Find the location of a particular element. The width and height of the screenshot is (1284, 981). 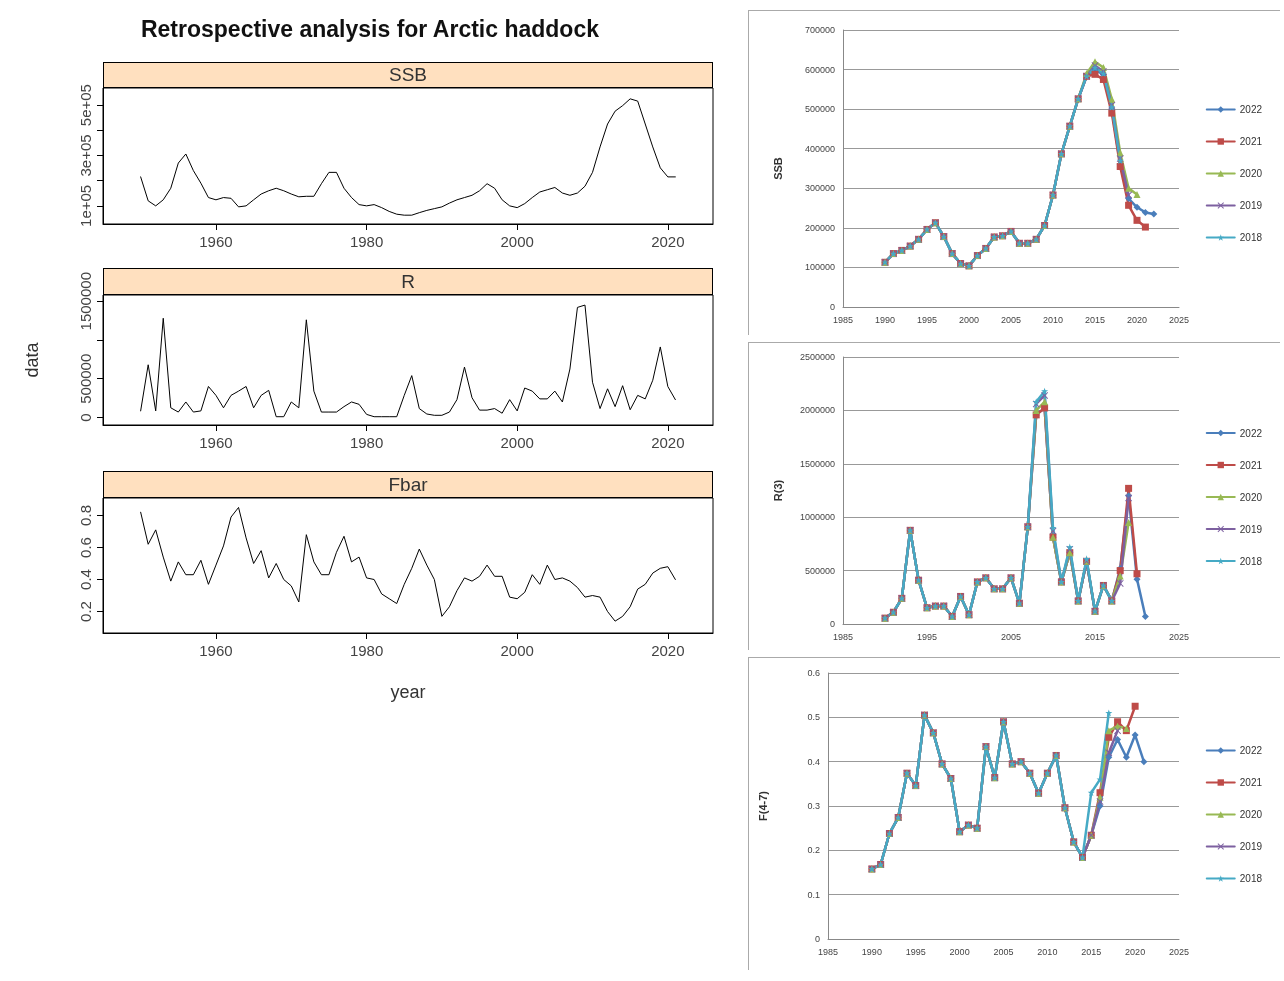

y-tick-label: 0.8 is located at coordinates (85, 515).